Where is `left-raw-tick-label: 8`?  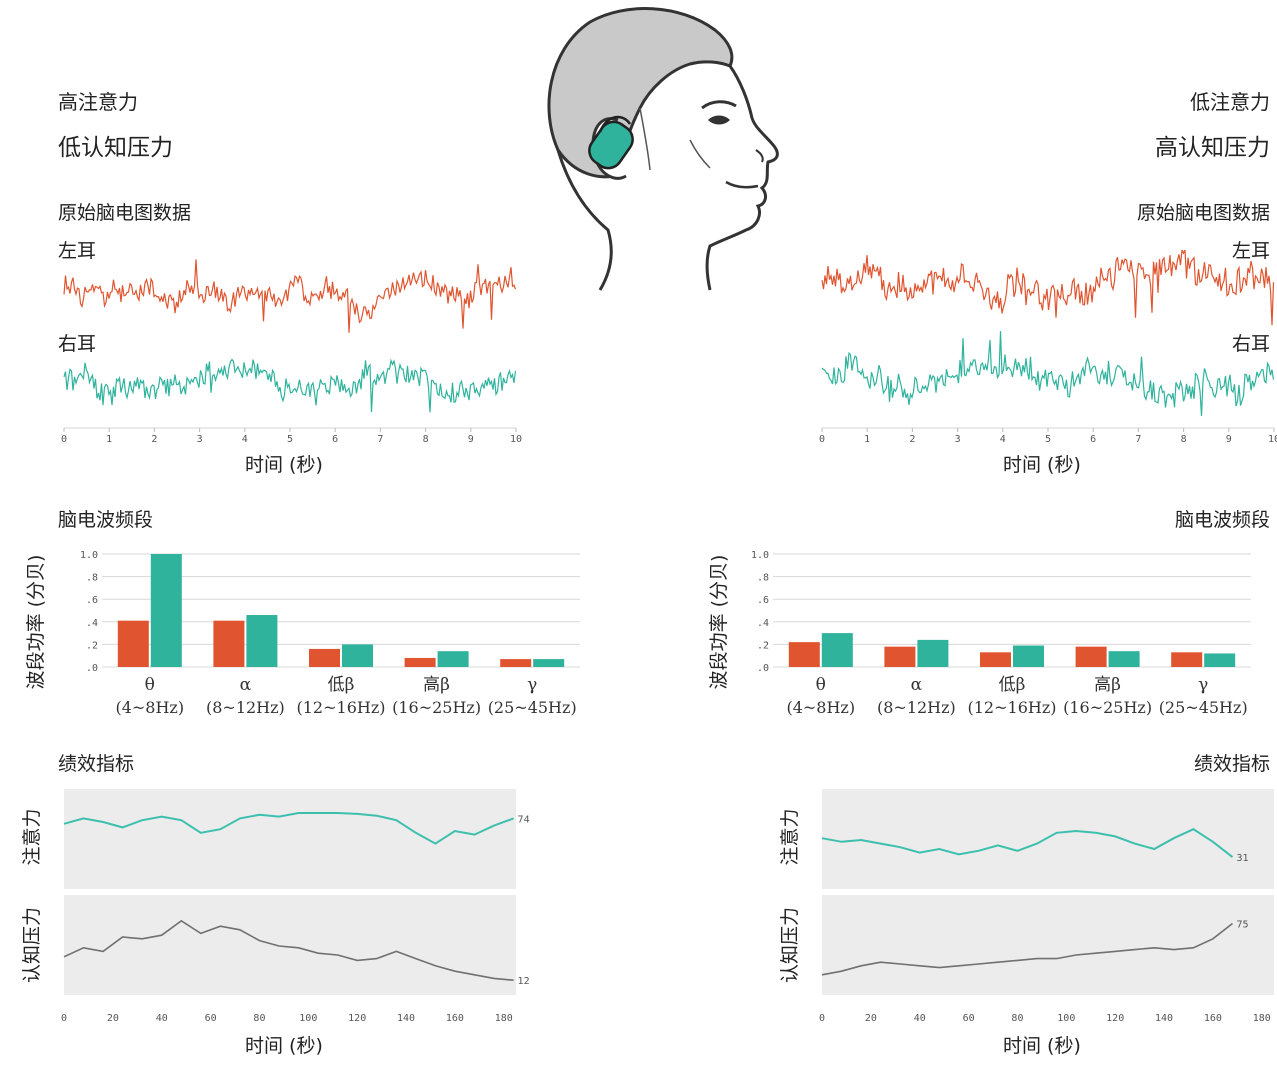
left-raw-tick-label: 8 is located at coordinates (426, 439).